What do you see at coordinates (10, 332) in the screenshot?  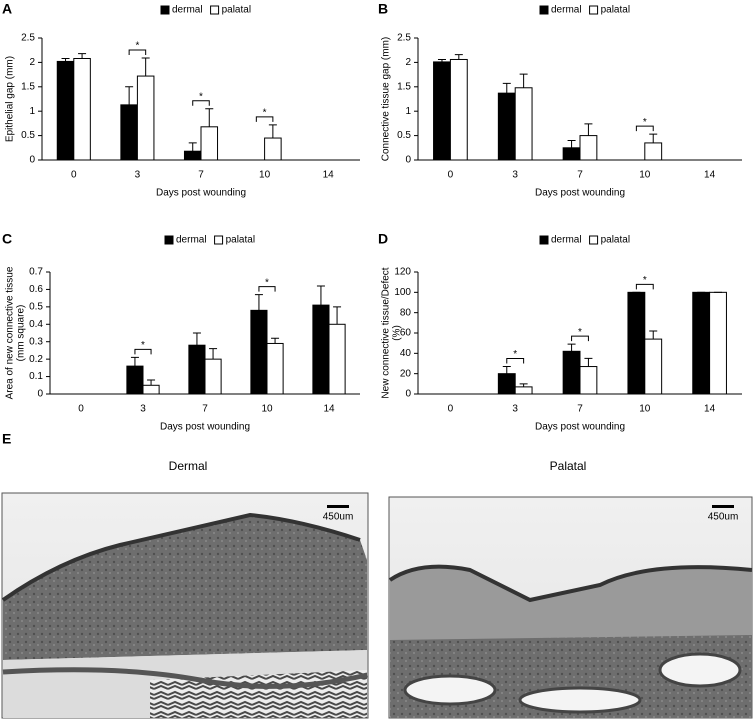 I see `y-axis-label: Area of new connective tissue` at bounding box center [10, 332].